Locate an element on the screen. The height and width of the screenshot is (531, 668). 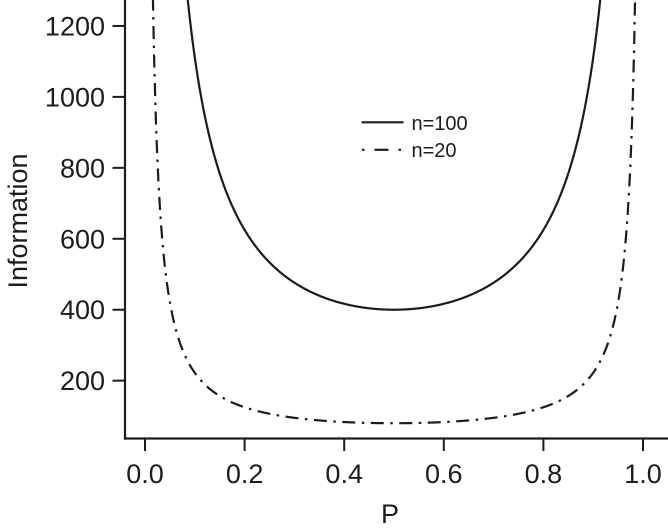
x-axis-ticks: 0.0 0.2 0.4 0.6 0.8 1.0 is located at coordinates (394, 463).